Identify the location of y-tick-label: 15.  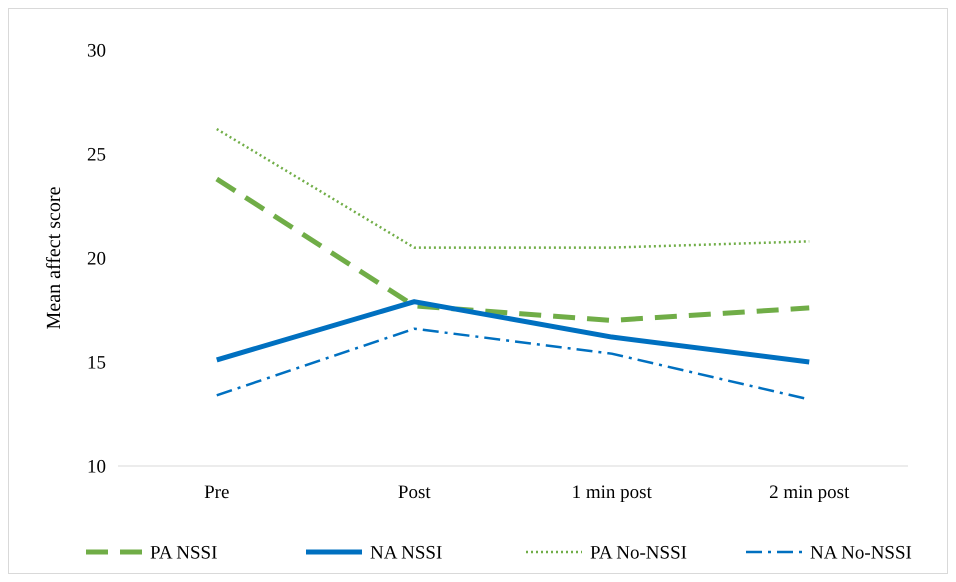
(96, 363).